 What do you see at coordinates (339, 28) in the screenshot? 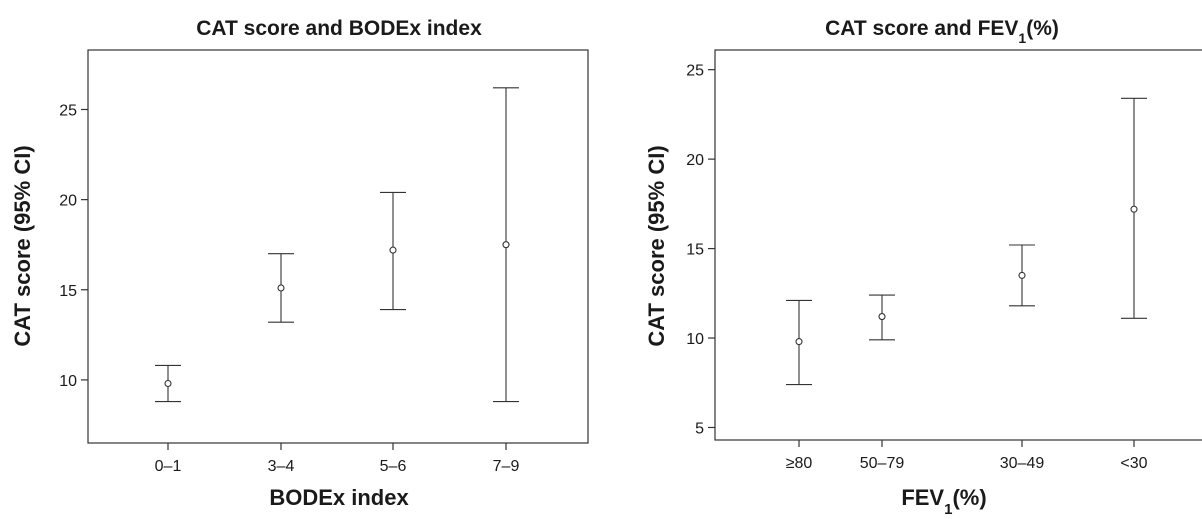
I see `chart-title: CAT score and BODEx index` at bounding box center [339, 28].